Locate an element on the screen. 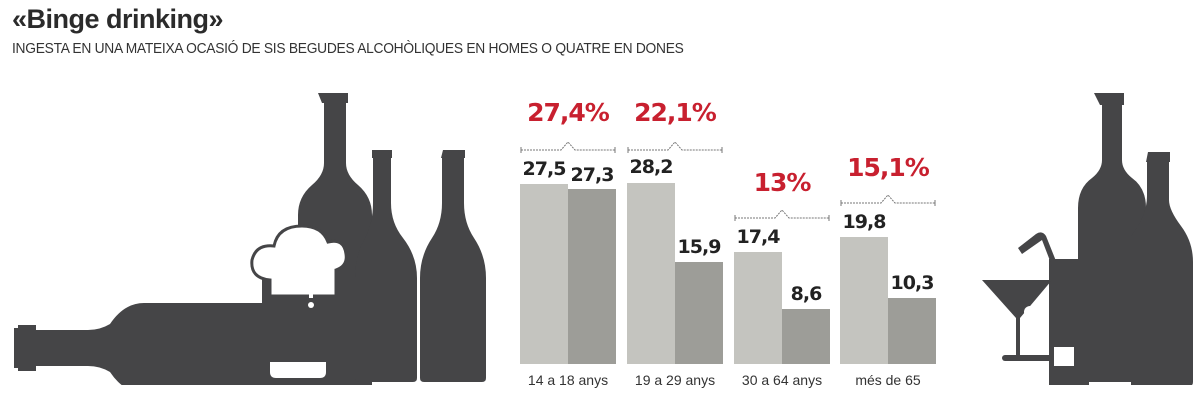 The image size is (1200, 405). value-label: 8,6 is located at coordinates (806, 294).